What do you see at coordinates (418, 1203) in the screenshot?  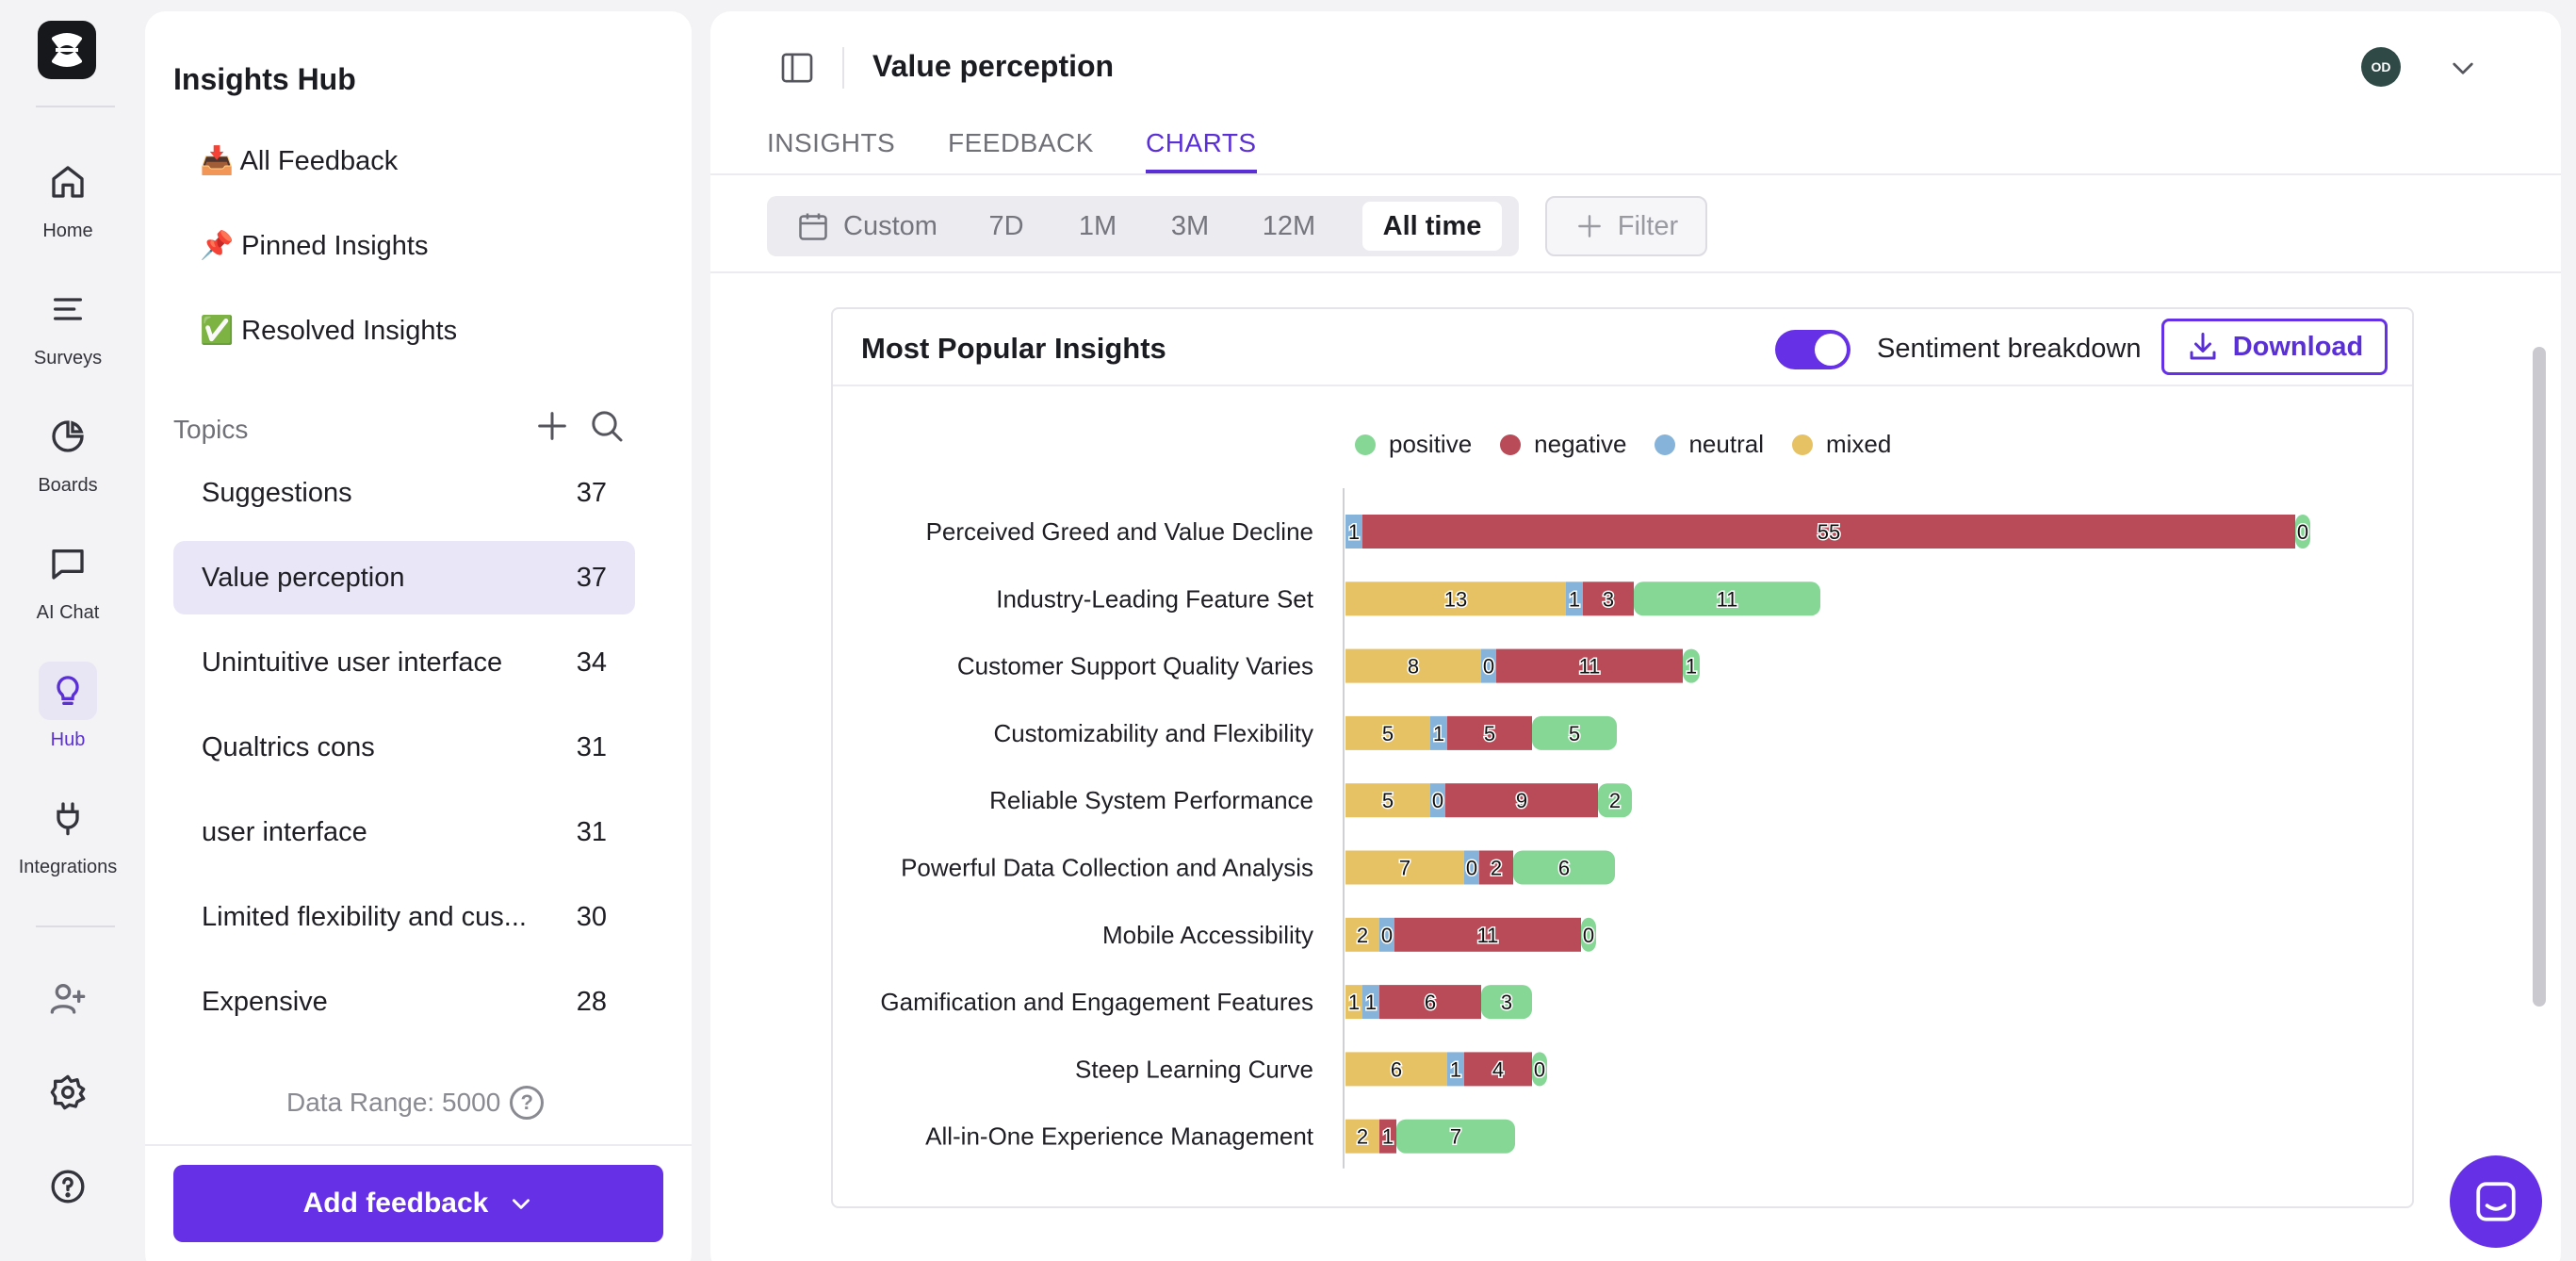 I see `add-feedback-button: Add feedback` at bounding box center [418, 1203].